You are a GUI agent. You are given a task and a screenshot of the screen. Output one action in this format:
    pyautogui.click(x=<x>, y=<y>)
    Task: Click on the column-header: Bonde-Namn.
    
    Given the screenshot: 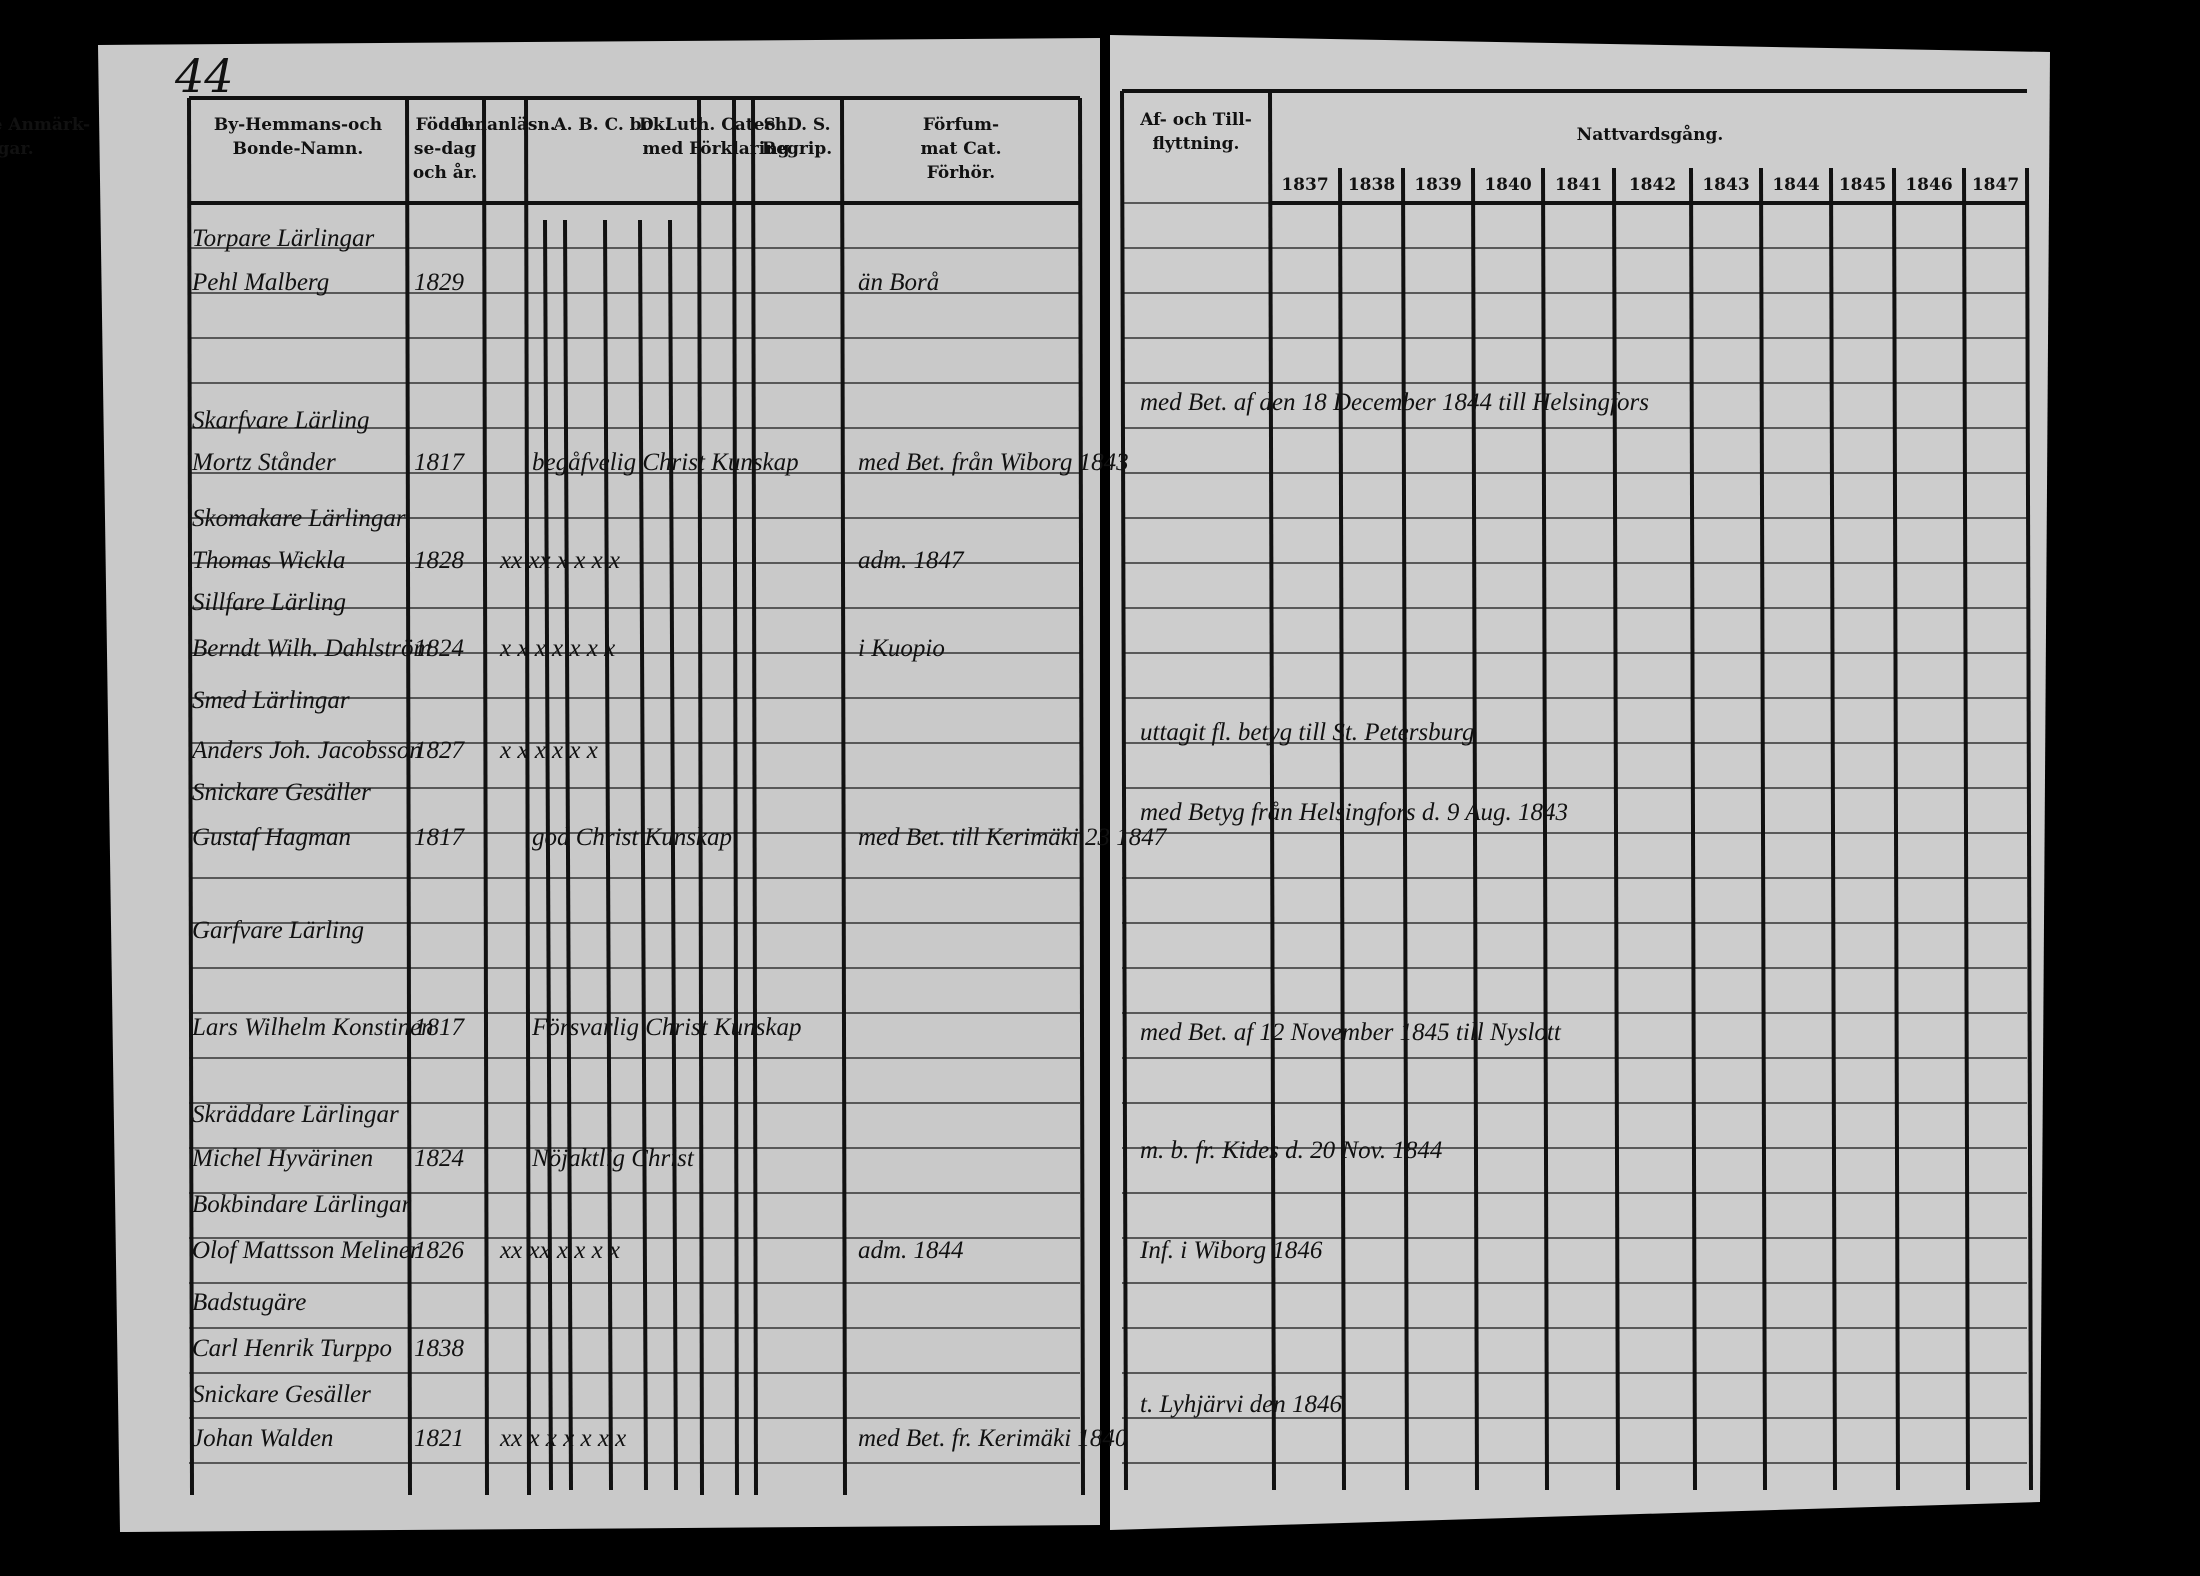 What is the action you would take?
    pyautogui.click(x=298, y=149)
    